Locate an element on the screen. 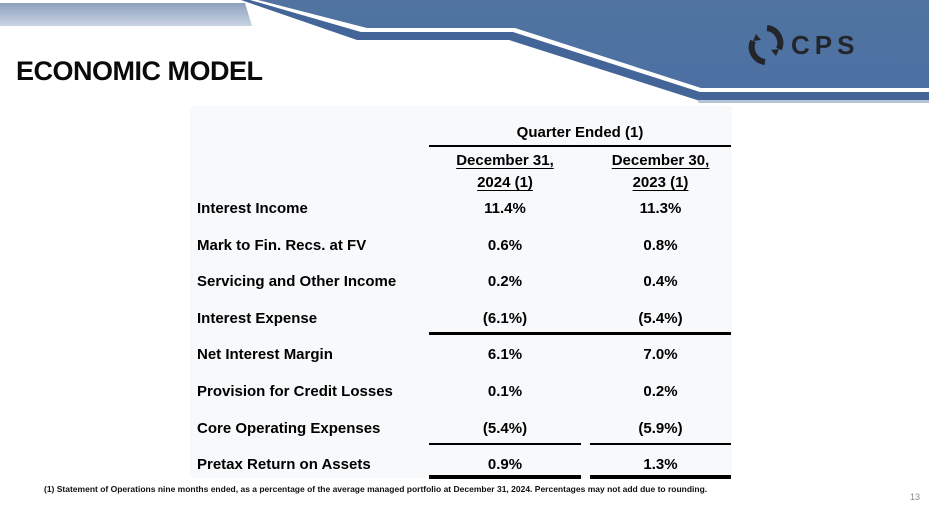 The width and height of the screenshot is (929, 522). subtotal-rule-wide is located at coordinates (580, 333).